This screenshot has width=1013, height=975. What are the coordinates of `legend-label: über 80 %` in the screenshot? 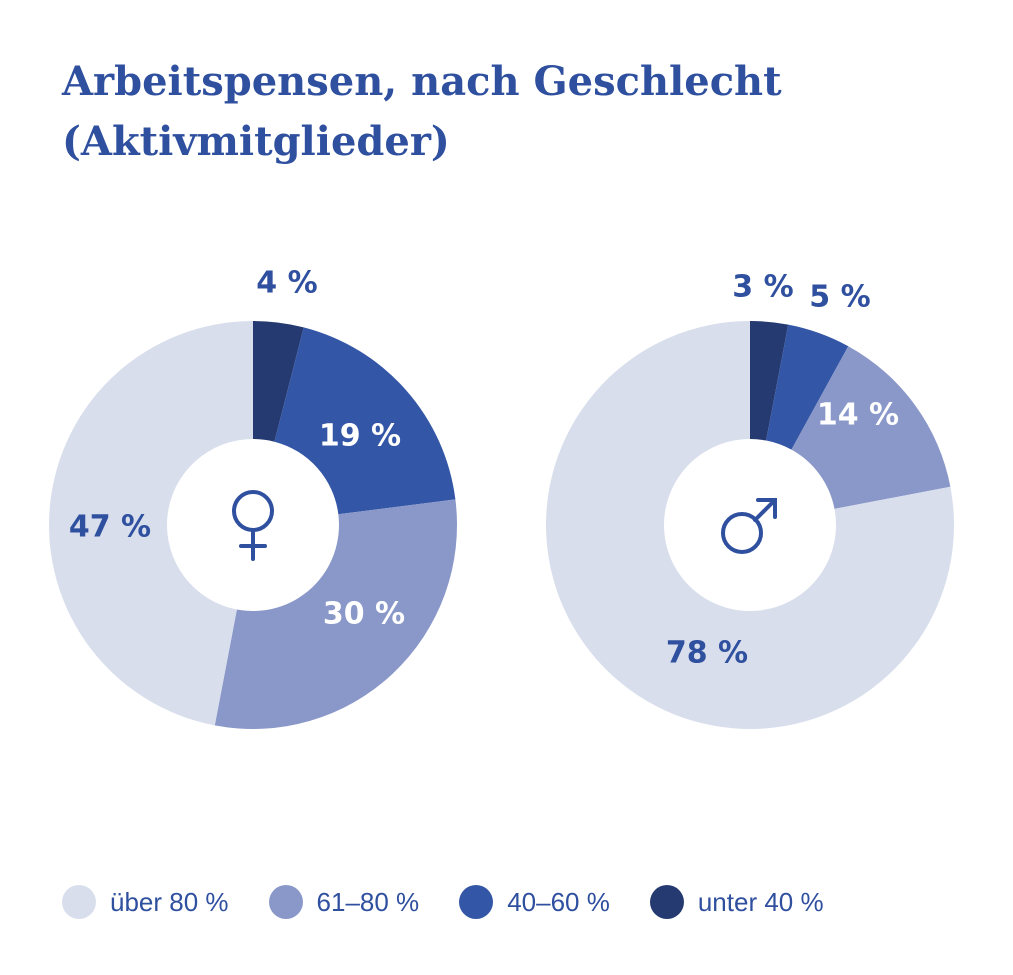 It's located at (169, 901).